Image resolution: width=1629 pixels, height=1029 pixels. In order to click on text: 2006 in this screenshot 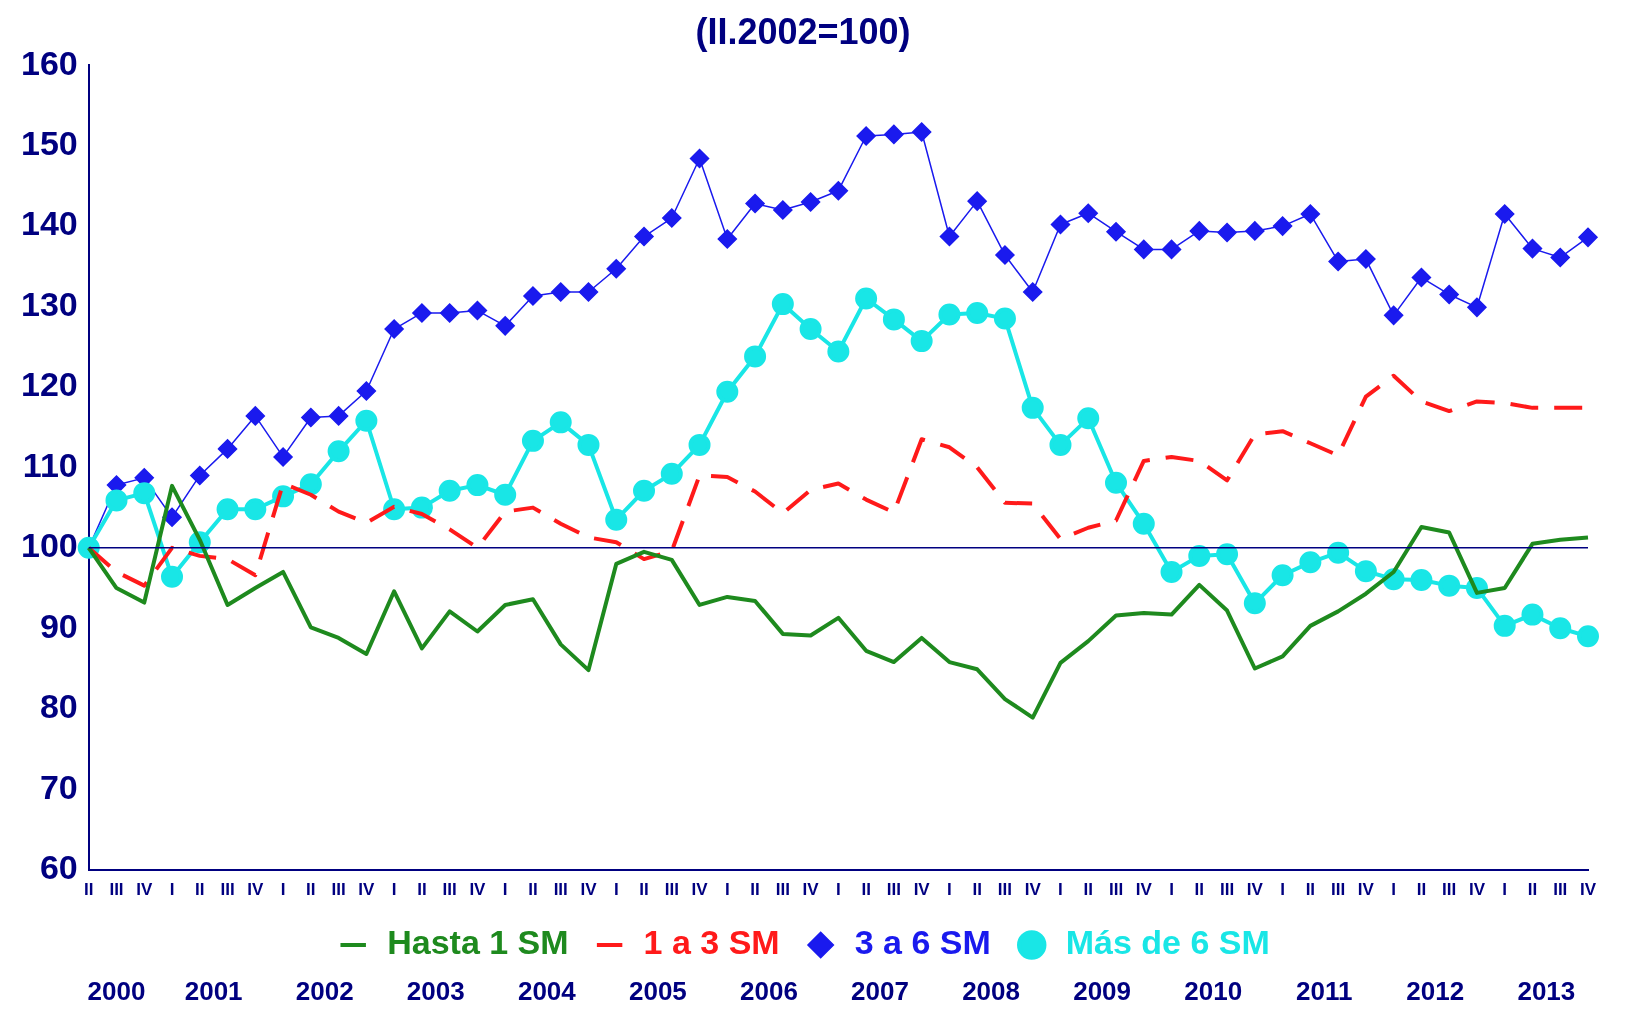, I will do `click(769, 991)`.